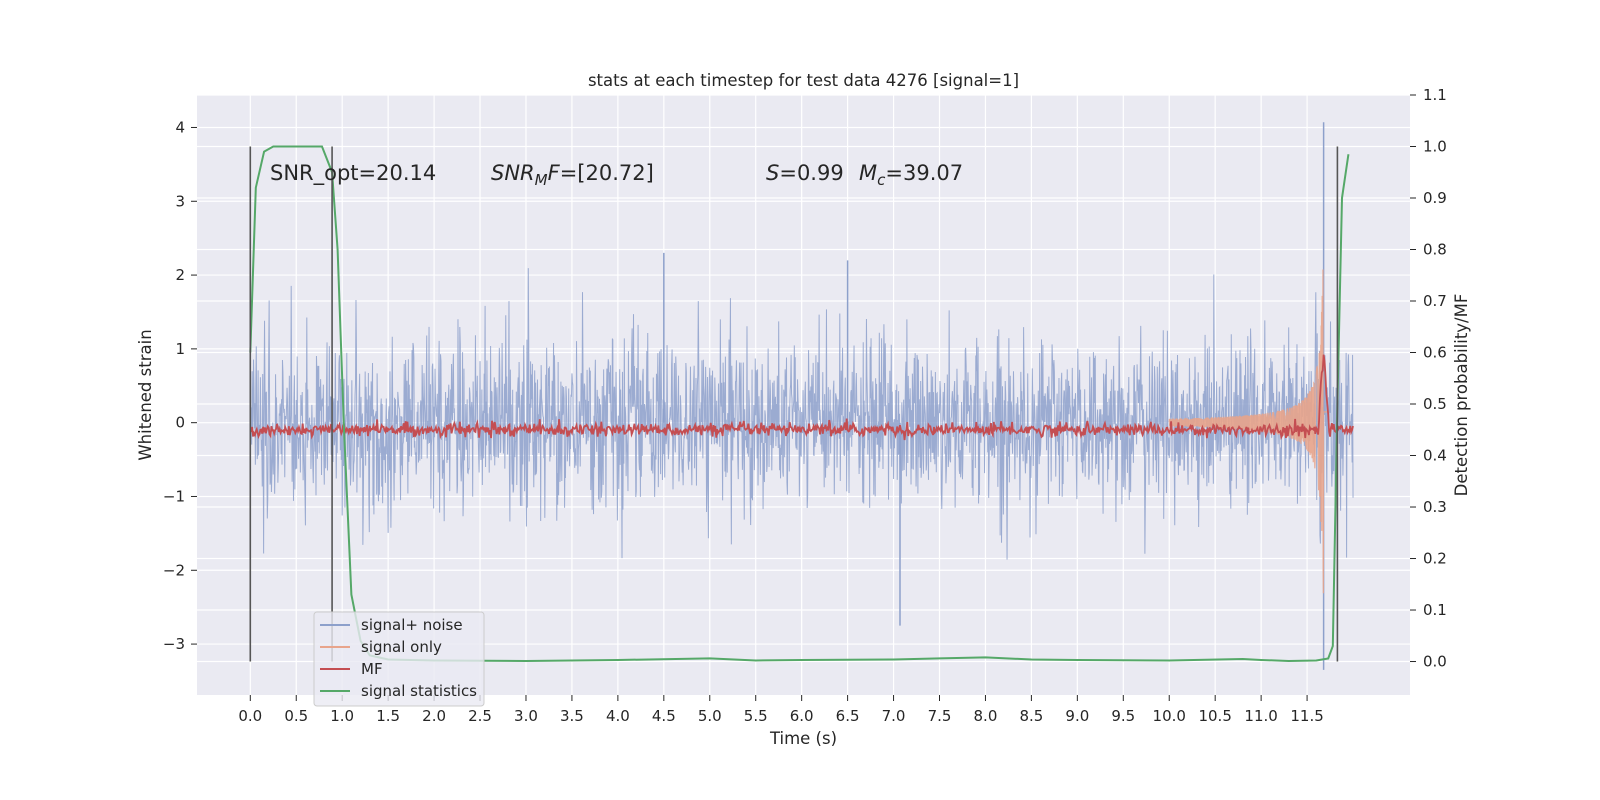 The width and height of the screenshot is (1600, 800). Describe the element at coordinates (1435, 250) in the screenshot. I see `y-tick-label-right: 0.8` at that location.